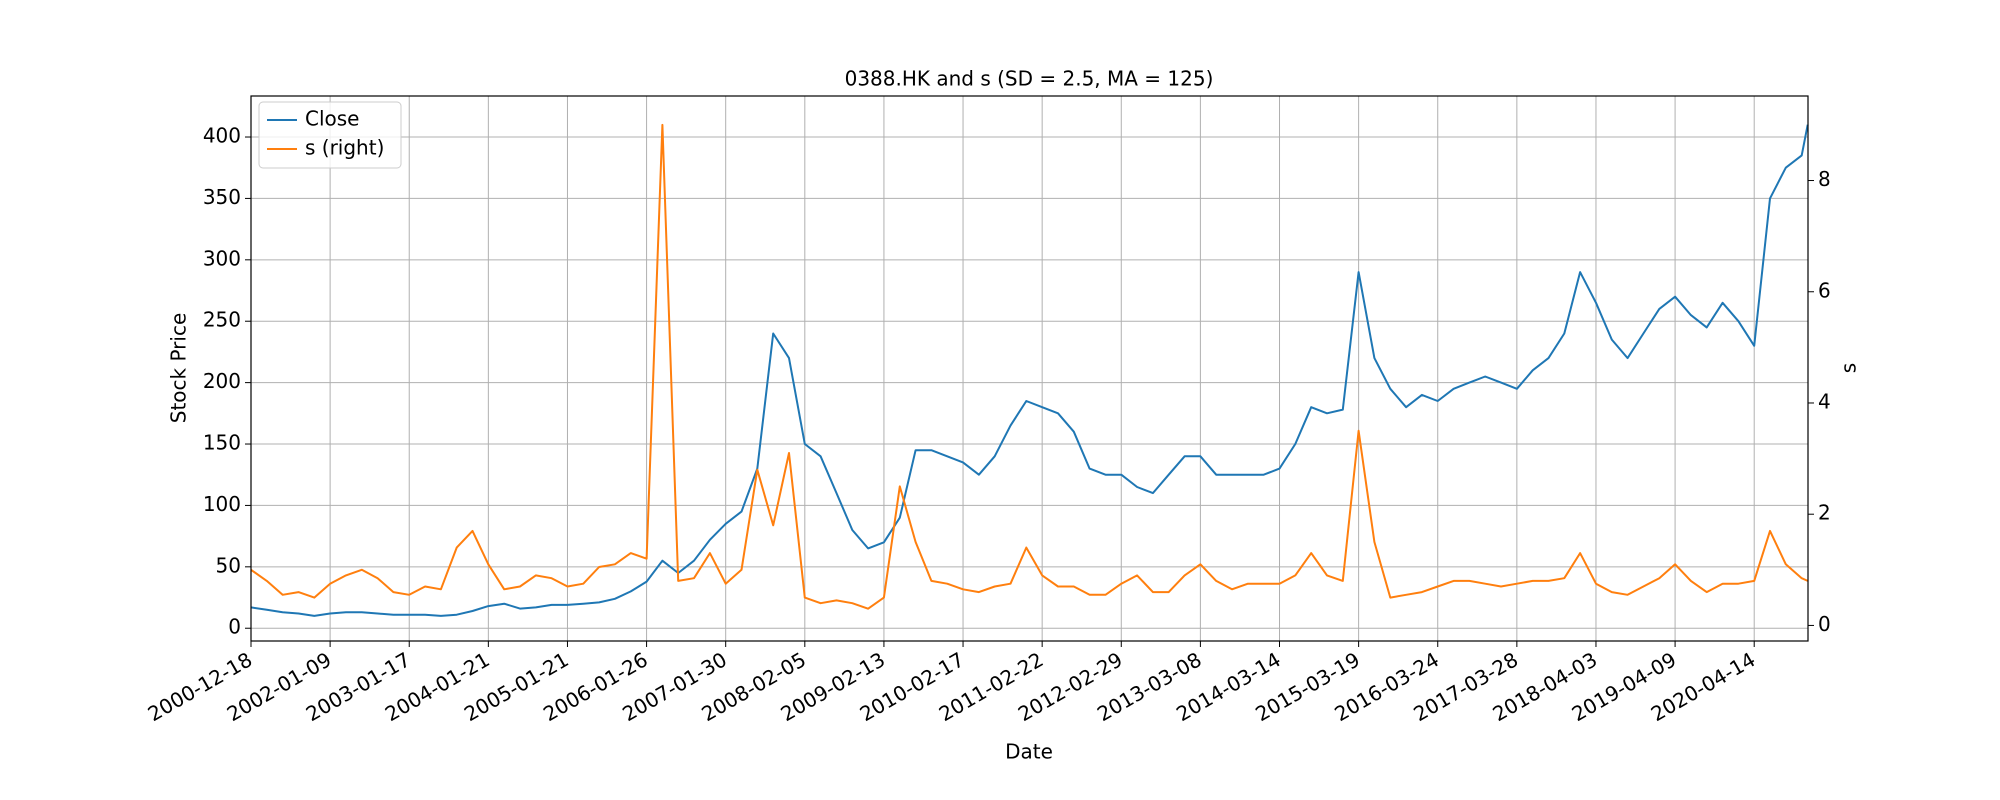 This screenshot has width=2000, height=800. What do you see at coordinates (344, 148) in the screenshot?
I see `legend-label: s (right)` at bounding box center [344, 148].